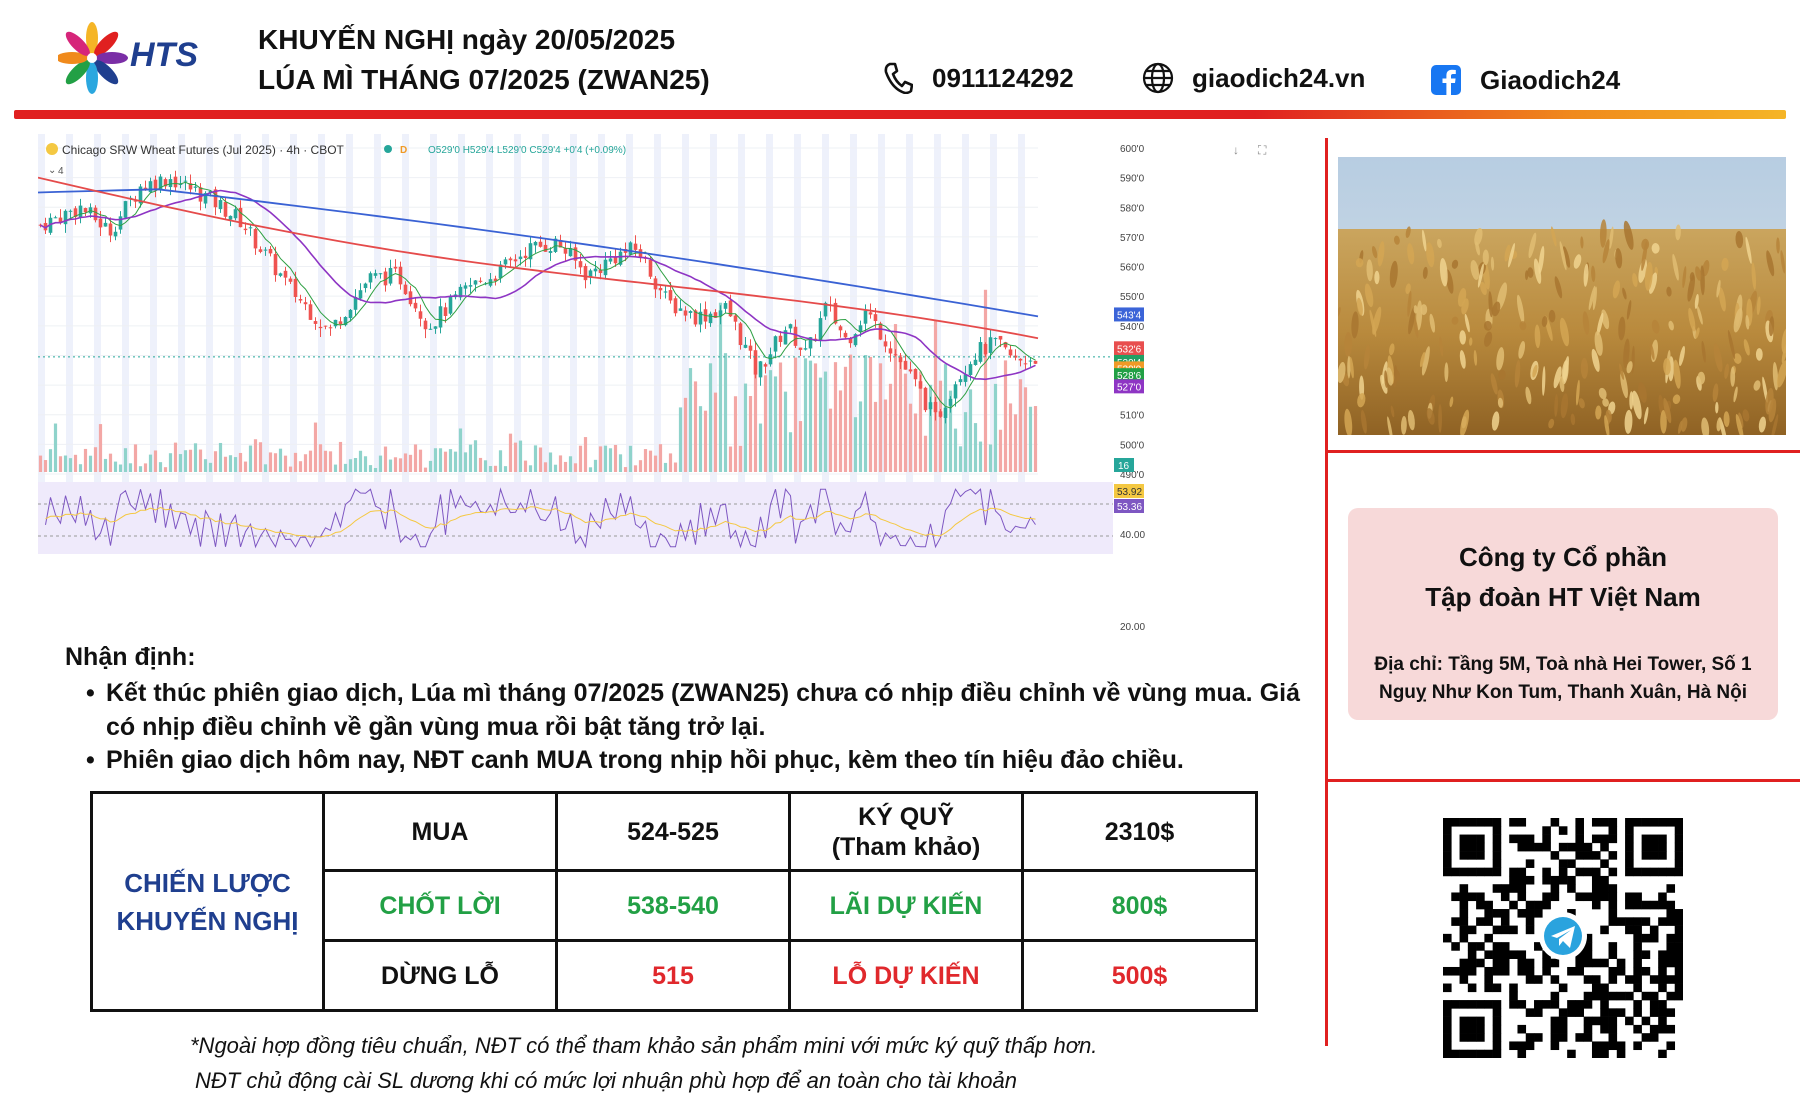  What do you see at coordinates (540, 522) in the screenshot?
I see `rsi-signal-line` at bounding box center [540, 522].